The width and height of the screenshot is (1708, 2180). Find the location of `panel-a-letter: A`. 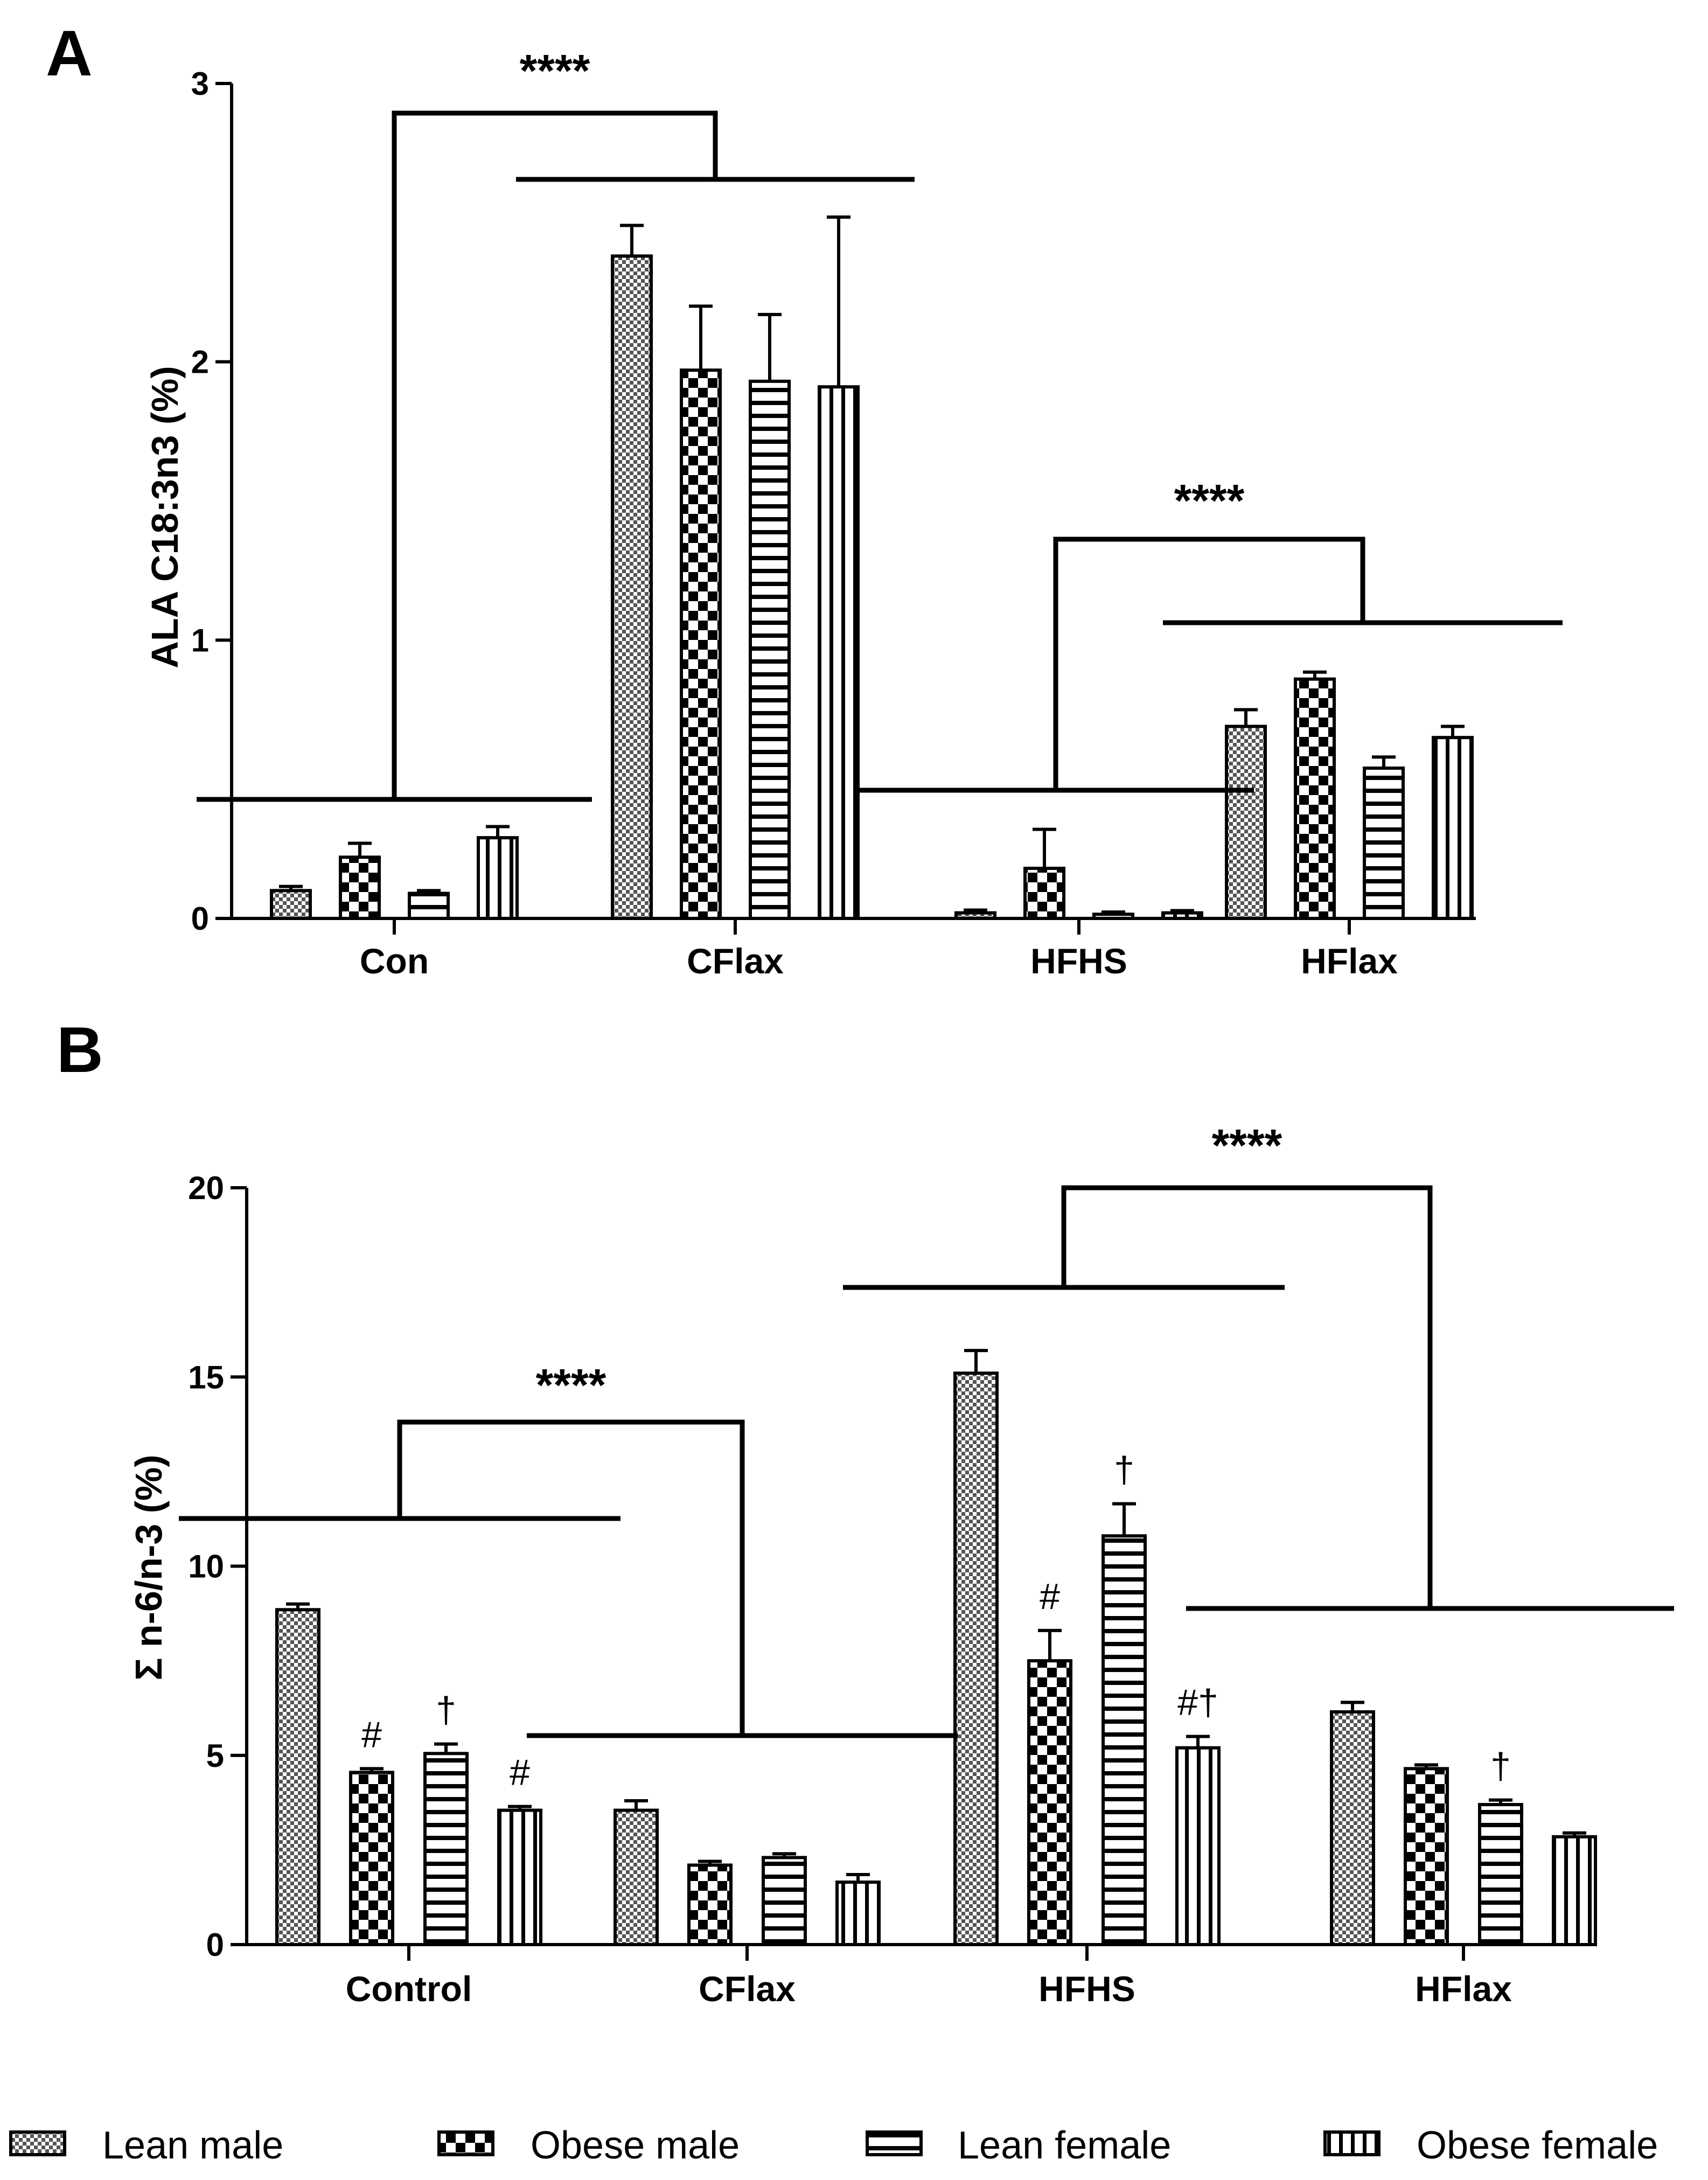

panel-a-letter: A is located at coordinates (69, 53).